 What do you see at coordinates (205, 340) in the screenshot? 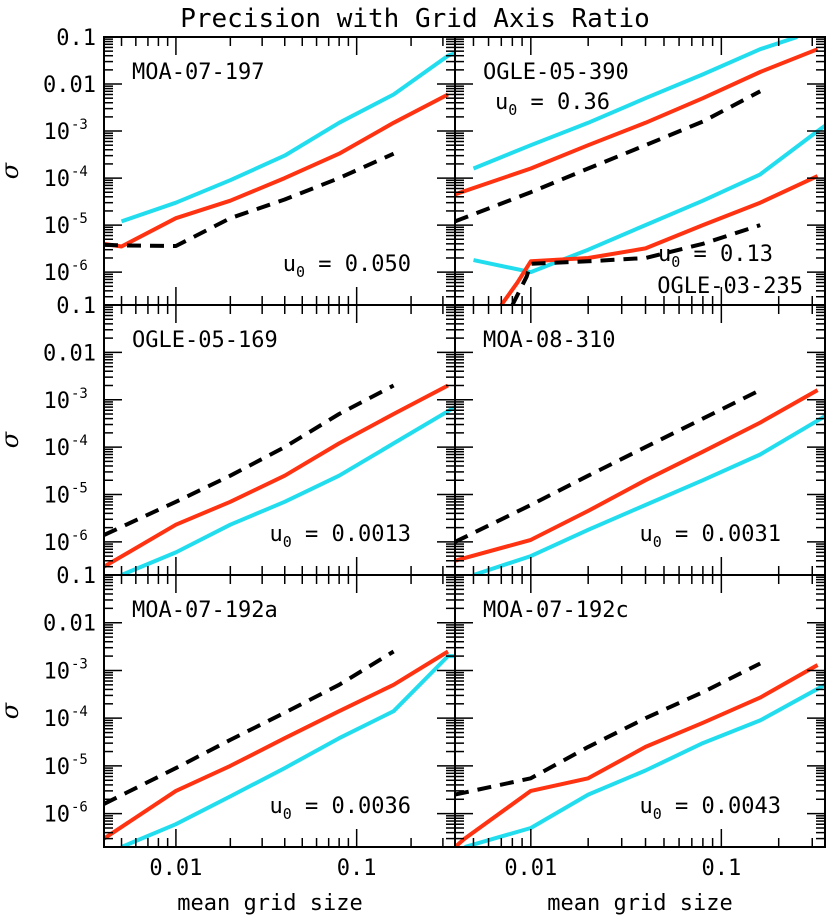
I see `event-label: OGLE-05-169` at bounding box center [205, 340].